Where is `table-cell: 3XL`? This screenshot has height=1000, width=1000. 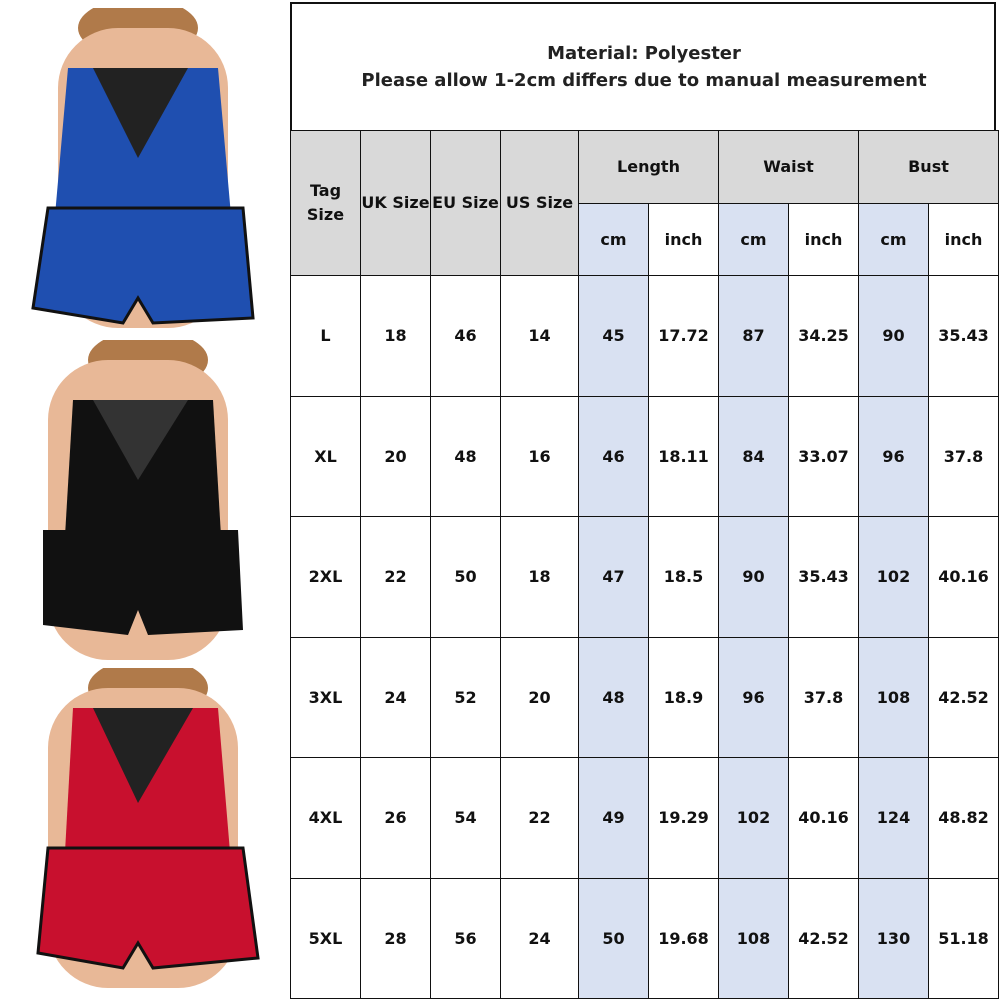 table-cell: 3XL is located at coordinates (325, 697).